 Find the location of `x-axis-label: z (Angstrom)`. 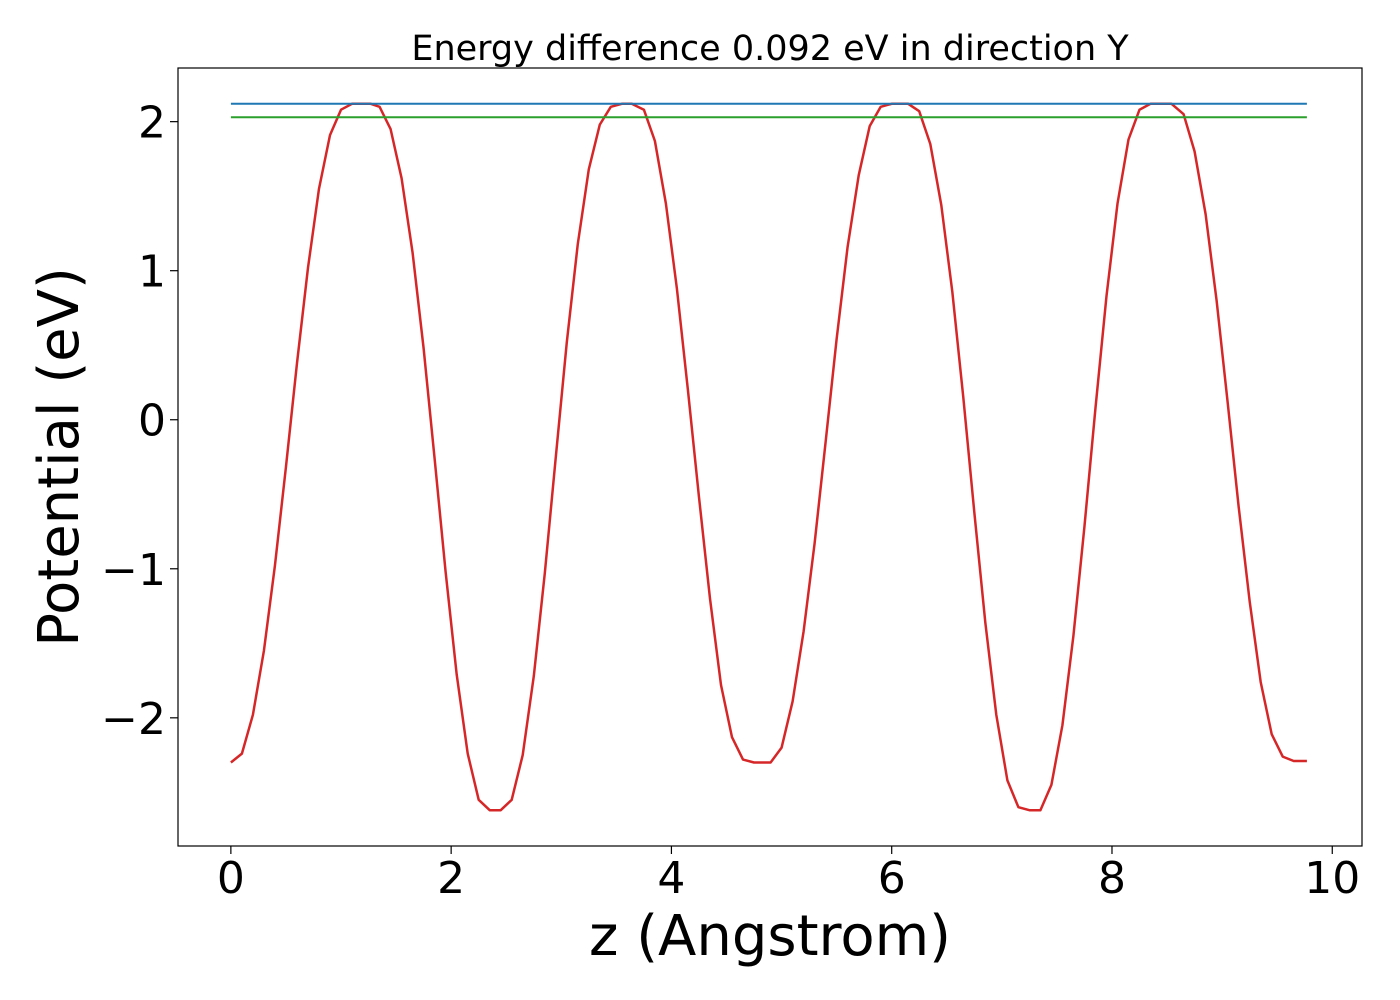

x-axis-label: z (Angstrom) is located at coordinates (770, 936).